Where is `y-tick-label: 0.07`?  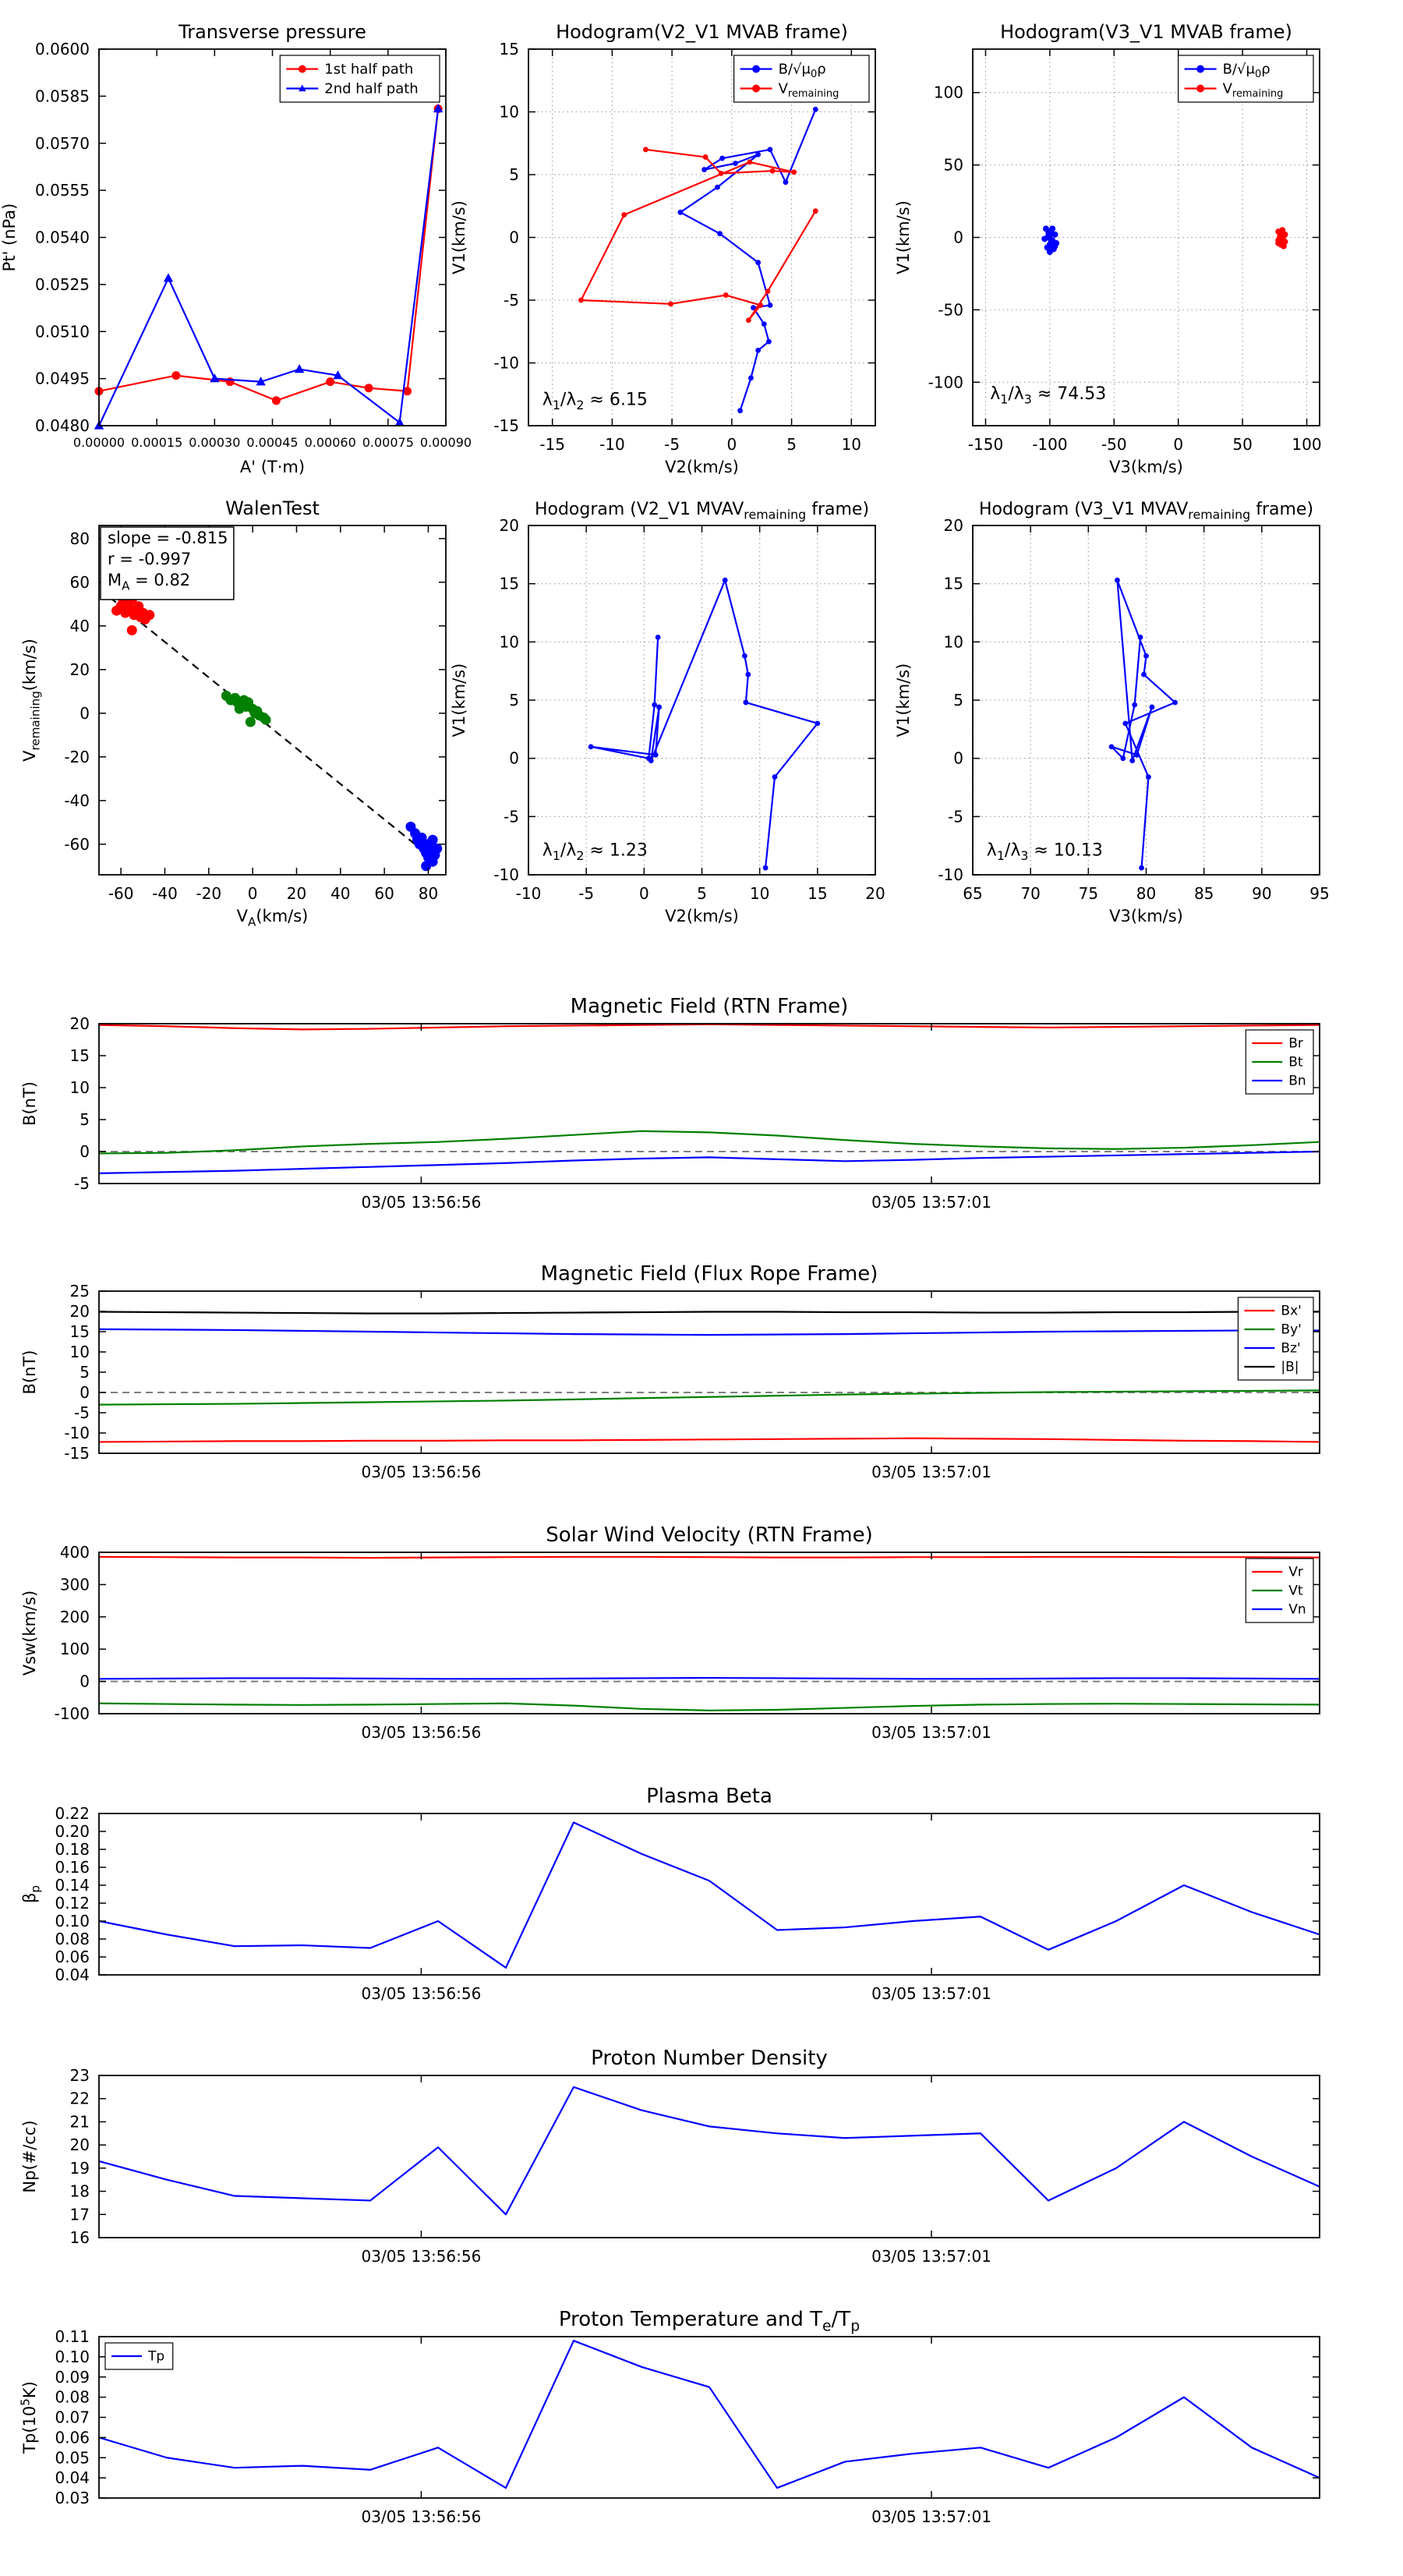
y-tick-label: 0.07 is located at coordinates (72, 2417).